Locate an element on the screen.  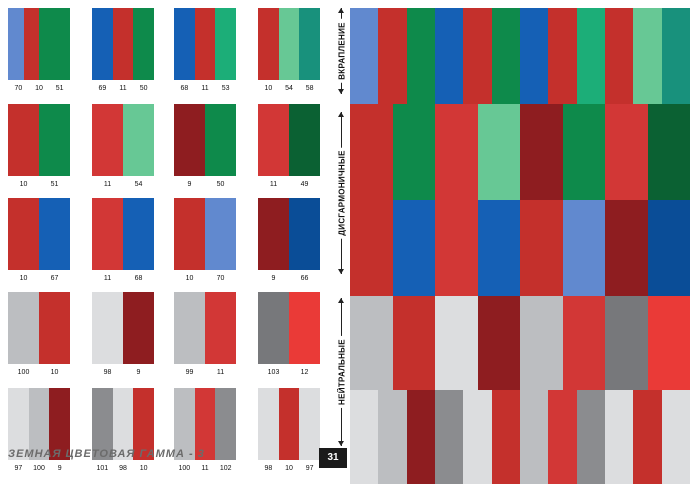
swatch-labels: 97 100 9 is located at coordinates (39, 469).